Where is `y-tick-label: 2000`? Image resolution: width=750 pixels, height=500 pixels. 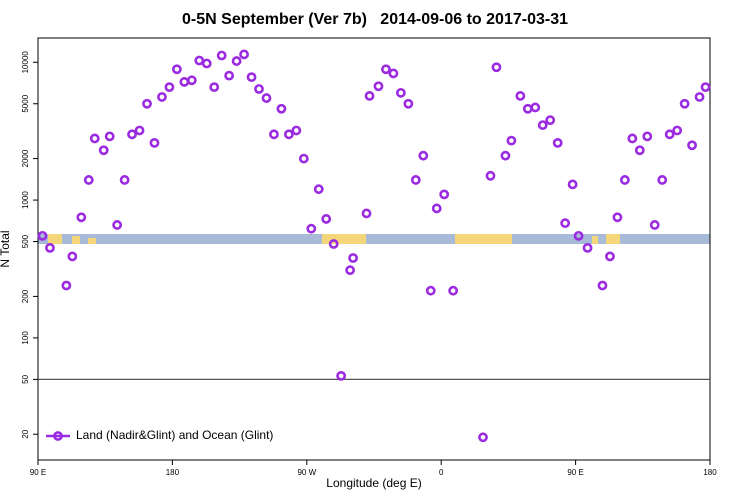
y-tick-label: 2000 is located at coordinates (25, 158).